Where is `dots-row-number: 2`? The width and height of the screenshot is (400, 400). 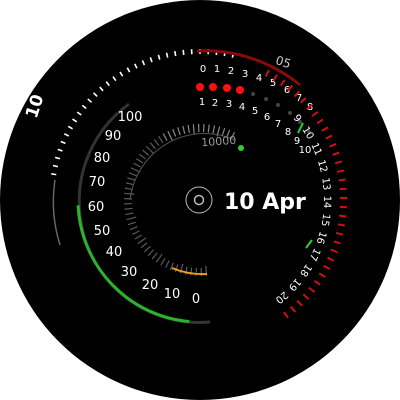
dots-row-number: 2 is located at coordinates (215, 103).